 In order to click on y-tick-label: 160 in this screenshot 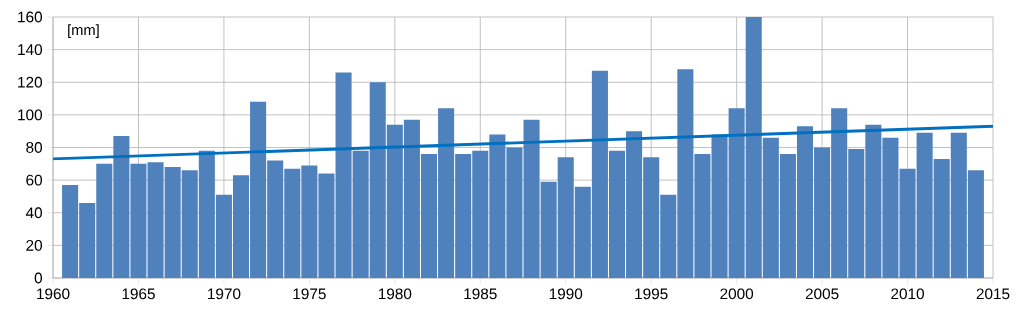, I will do `click(30, 17)`.